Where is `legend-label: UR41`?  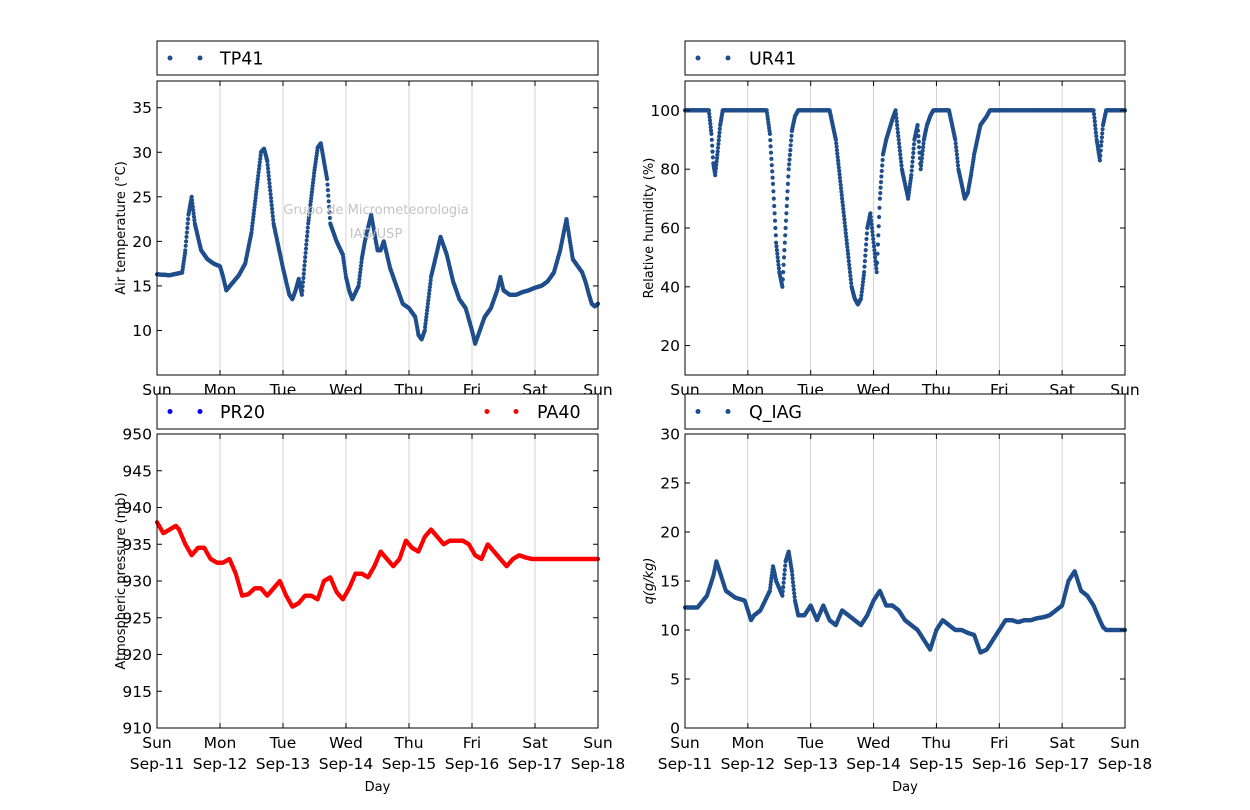
legend-label: UR41 is located at coordinates (772, 60).